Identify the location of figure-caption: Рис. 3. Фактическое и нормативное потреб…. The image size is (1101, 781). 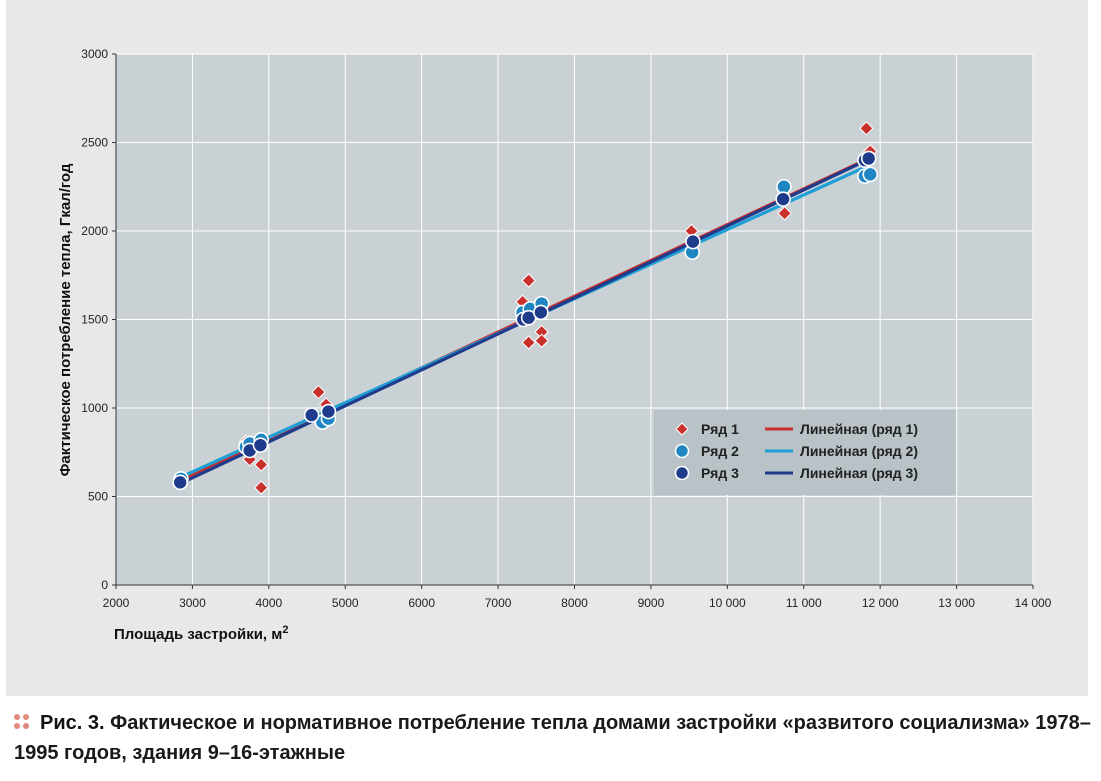
(554, 738).